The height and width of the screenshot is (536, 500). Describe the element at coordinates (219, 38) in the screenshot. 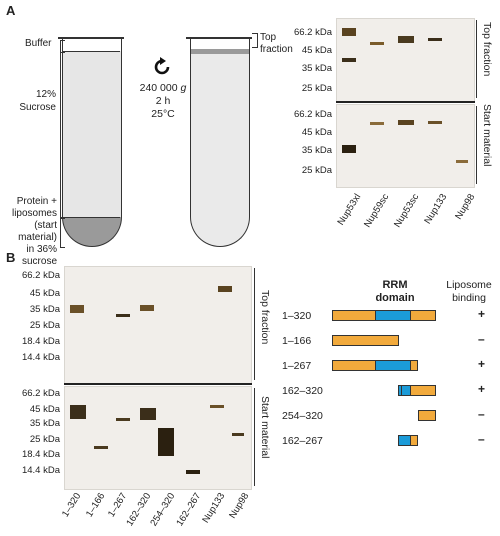

I see `tube-2-rim` at that location.